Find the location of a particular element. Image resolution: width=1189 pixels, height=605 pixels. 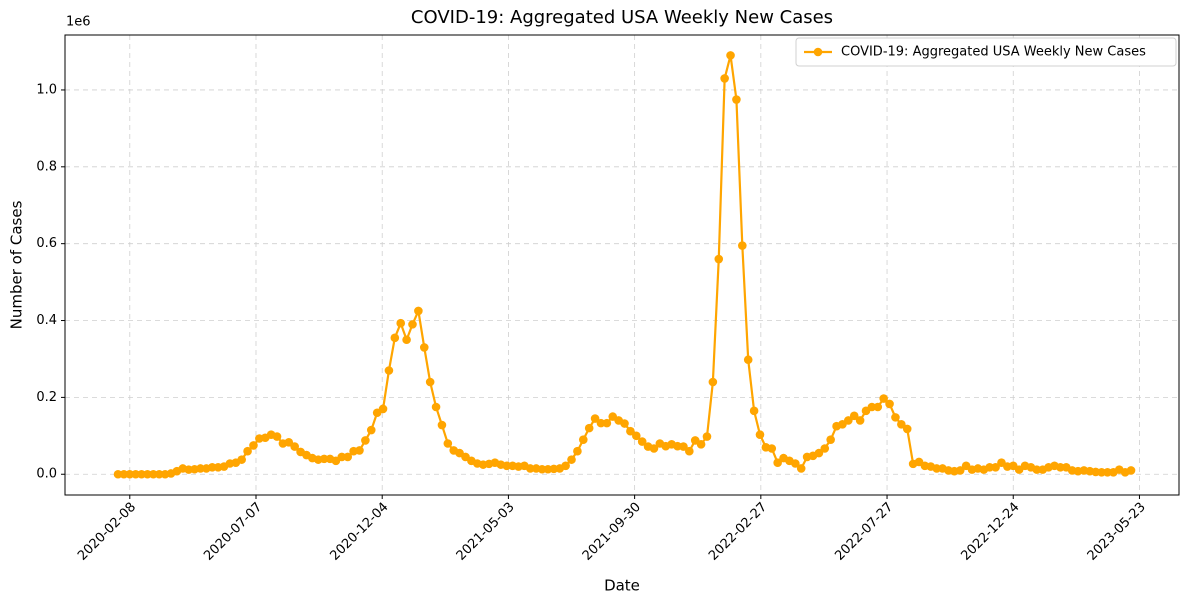

y-tick-label: 1.0 is located at coordinates (46, 89).